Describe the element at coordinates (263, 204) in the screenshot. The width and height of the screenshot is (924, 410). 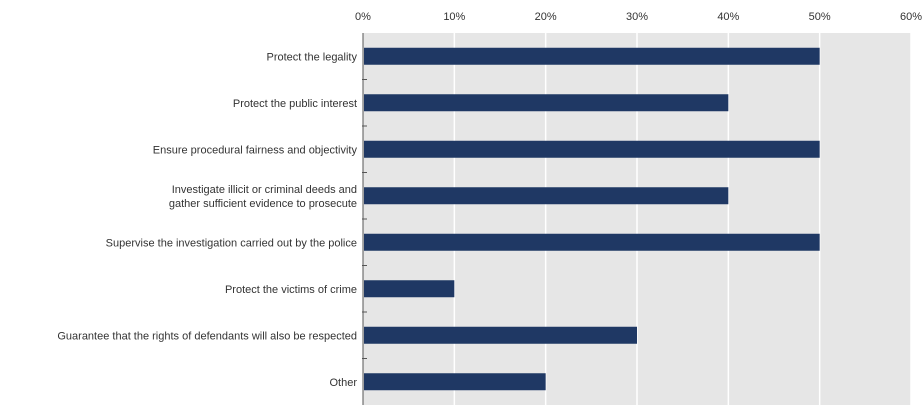
I see `category-label: gather sufficient evidence to prosecute` at that location.